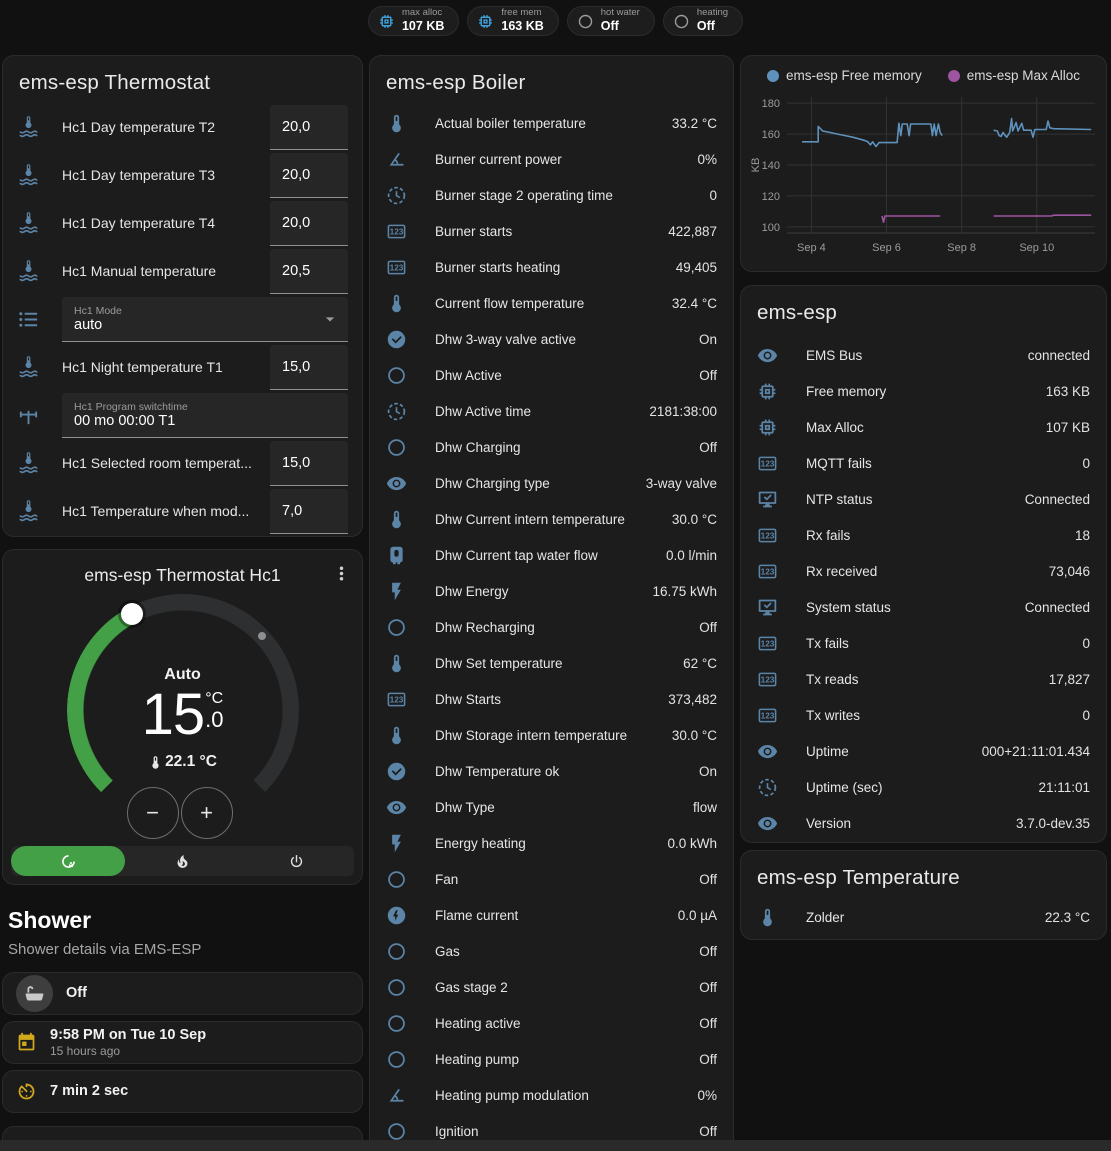  What do you see at coordinates (551, 663) in the screenshot?
I see `entity-row: Dhw Set temperature 62 °C` at bounding box center [551, 663].